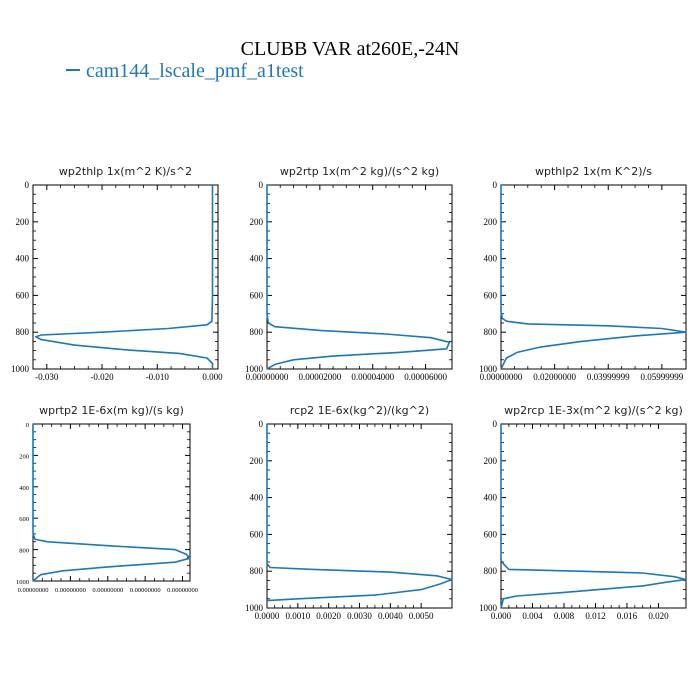 This screenshot has height=700, width=700. Describe the element at coordinates (564, 616) in the screenshot. I see `x-tick-label: 0.008` at that location.